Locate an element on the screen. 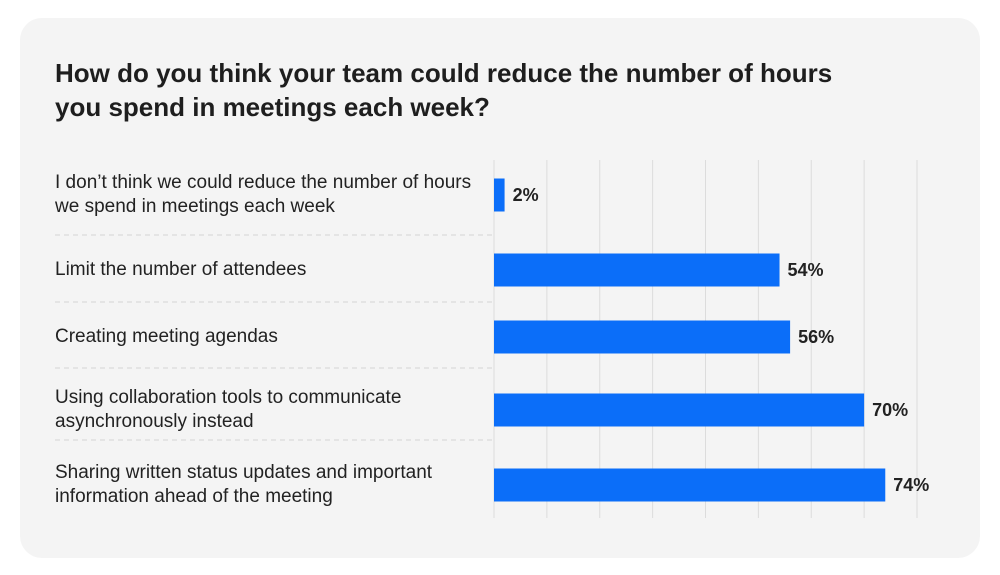 The image size is (1000, 575). category-label: Limit the number of attendees is located at coordinates (181, 269).